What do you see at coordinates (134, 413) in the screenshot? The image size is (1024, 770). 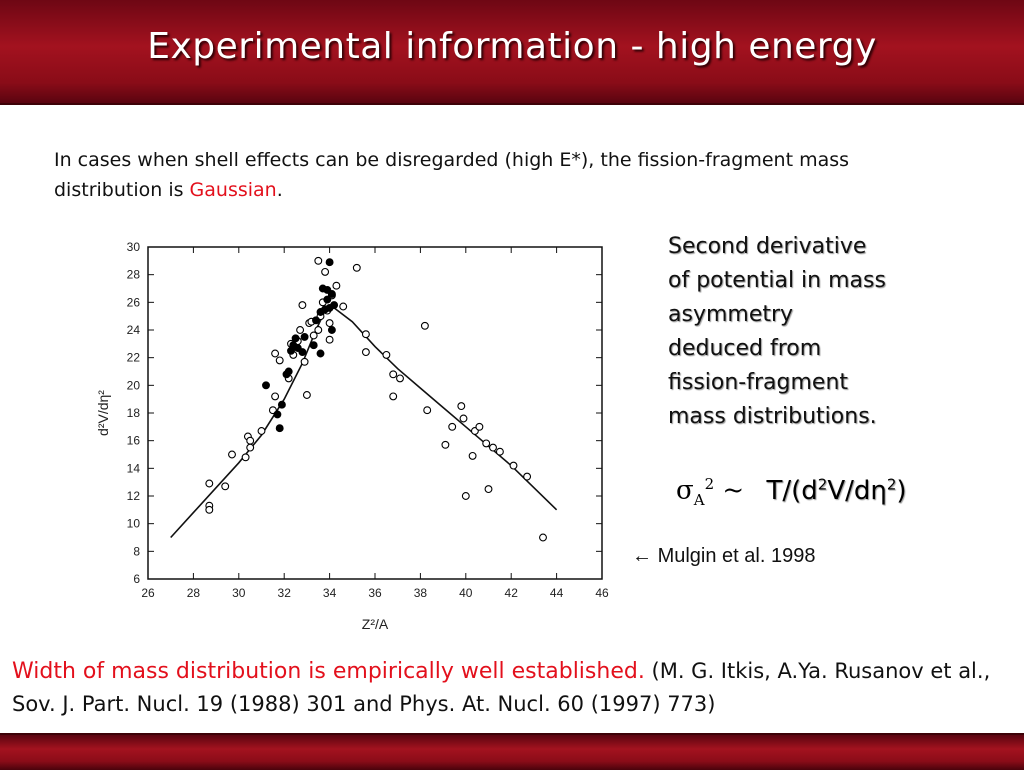 I see `y-tick-label: 18` at bounding box center [134, 413].